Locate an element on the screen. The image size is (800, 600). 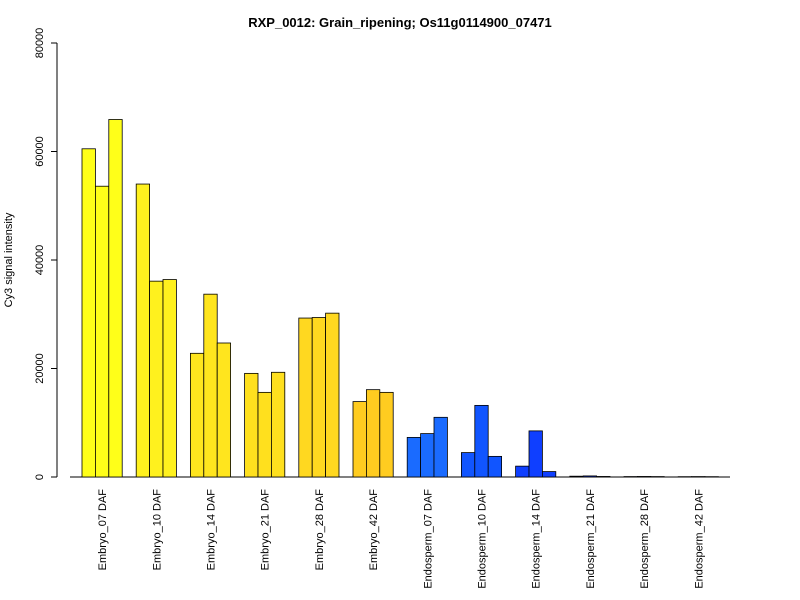
category-label: Embryo_28 DAF is located at coordinates (320, 530).